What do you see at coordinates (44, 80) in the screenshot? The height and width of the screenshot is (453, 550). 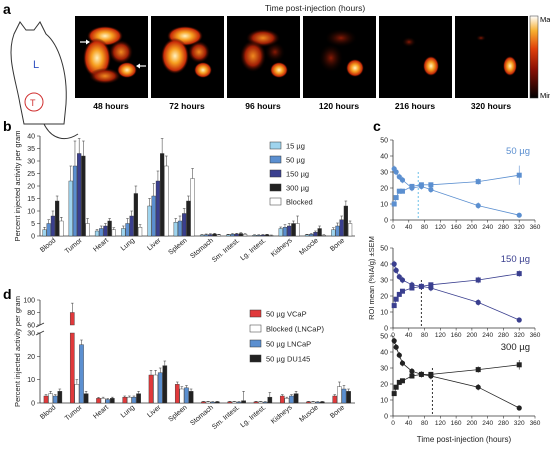 I see `mouse-schematic: L T` at bounding box center [44, 80].